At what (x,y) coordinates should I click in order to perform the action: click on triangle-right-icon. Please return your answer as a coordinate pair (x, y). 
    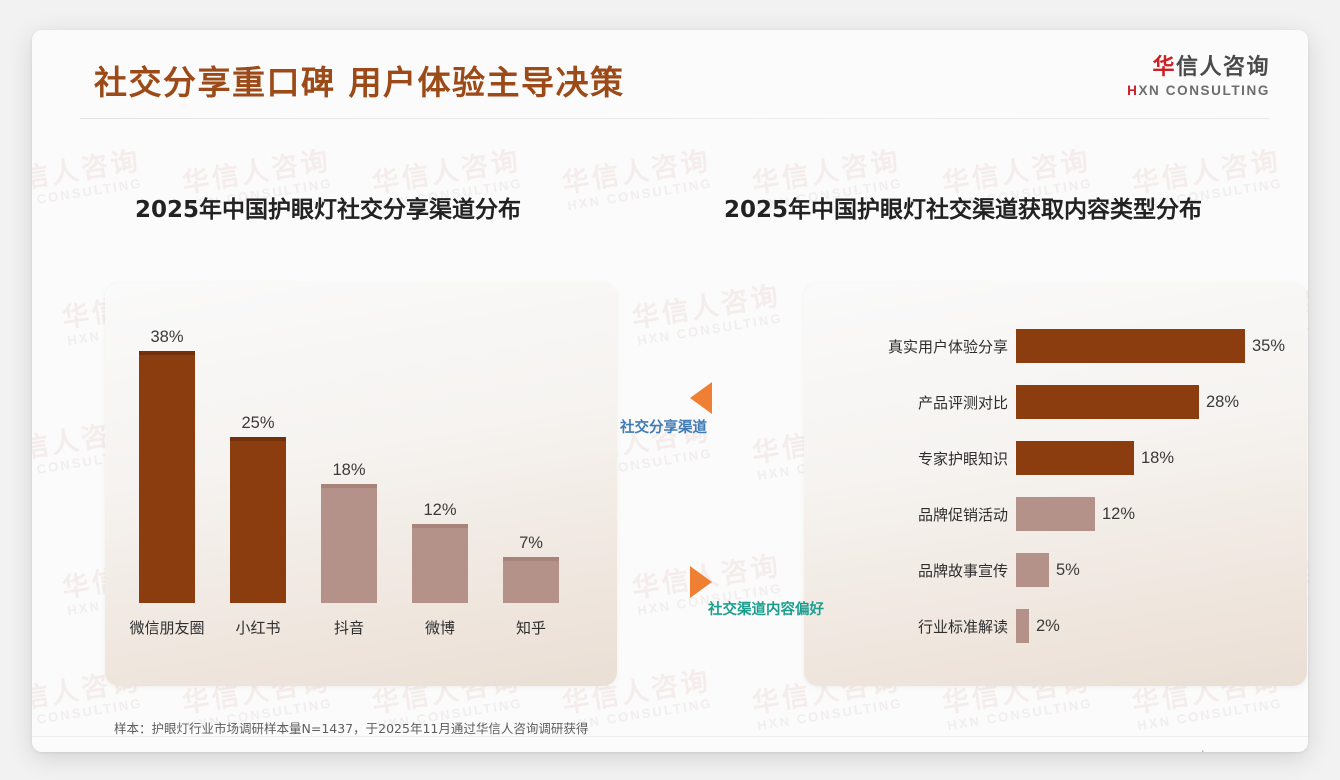
    Looking at the image, I should click on (701, 582).